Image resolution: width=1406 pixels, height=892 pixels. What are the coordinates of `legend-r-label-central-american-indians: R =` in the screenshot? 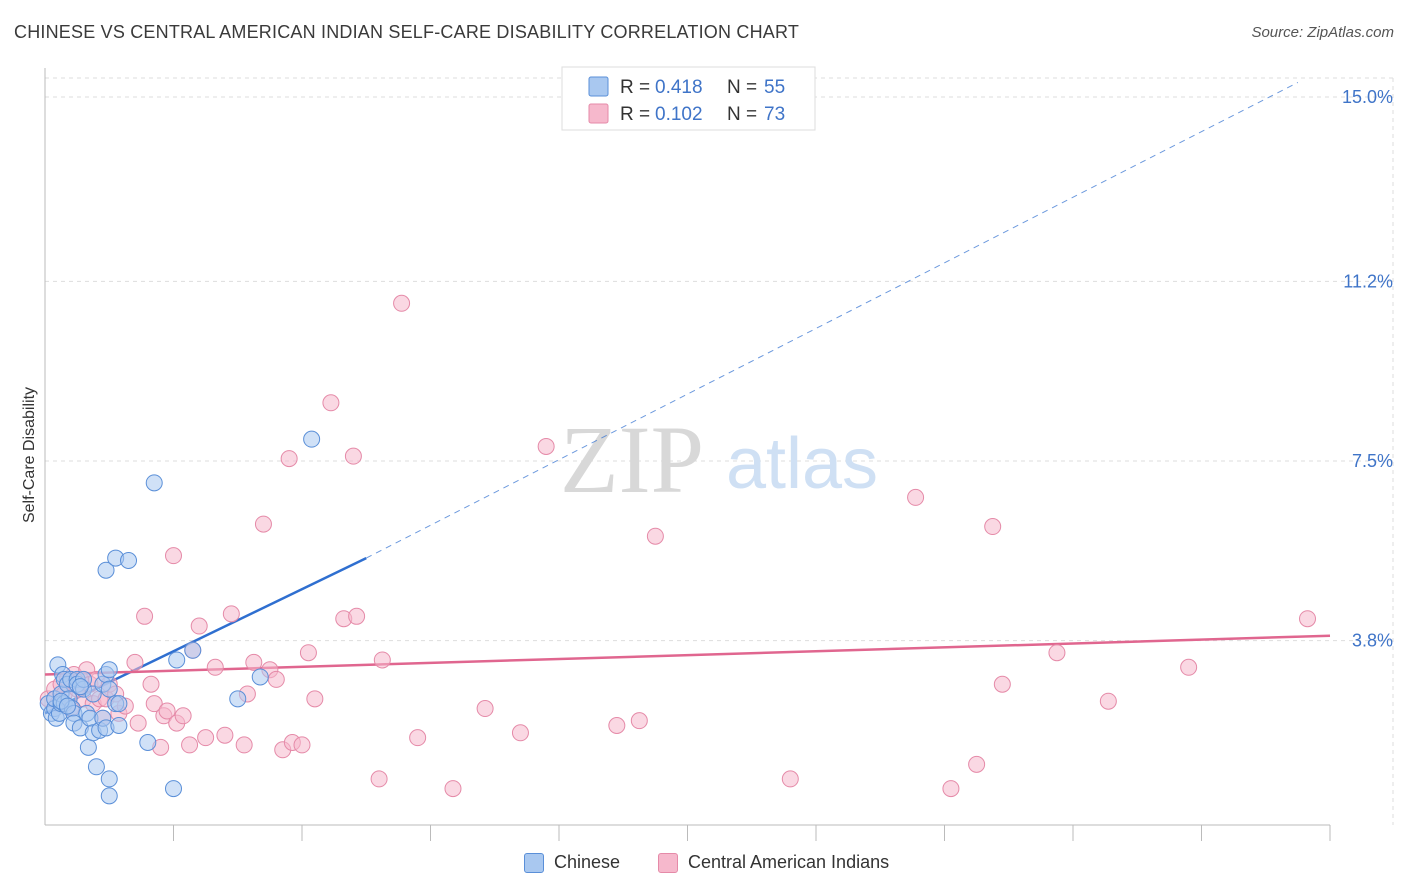 It's located at (637, 114).